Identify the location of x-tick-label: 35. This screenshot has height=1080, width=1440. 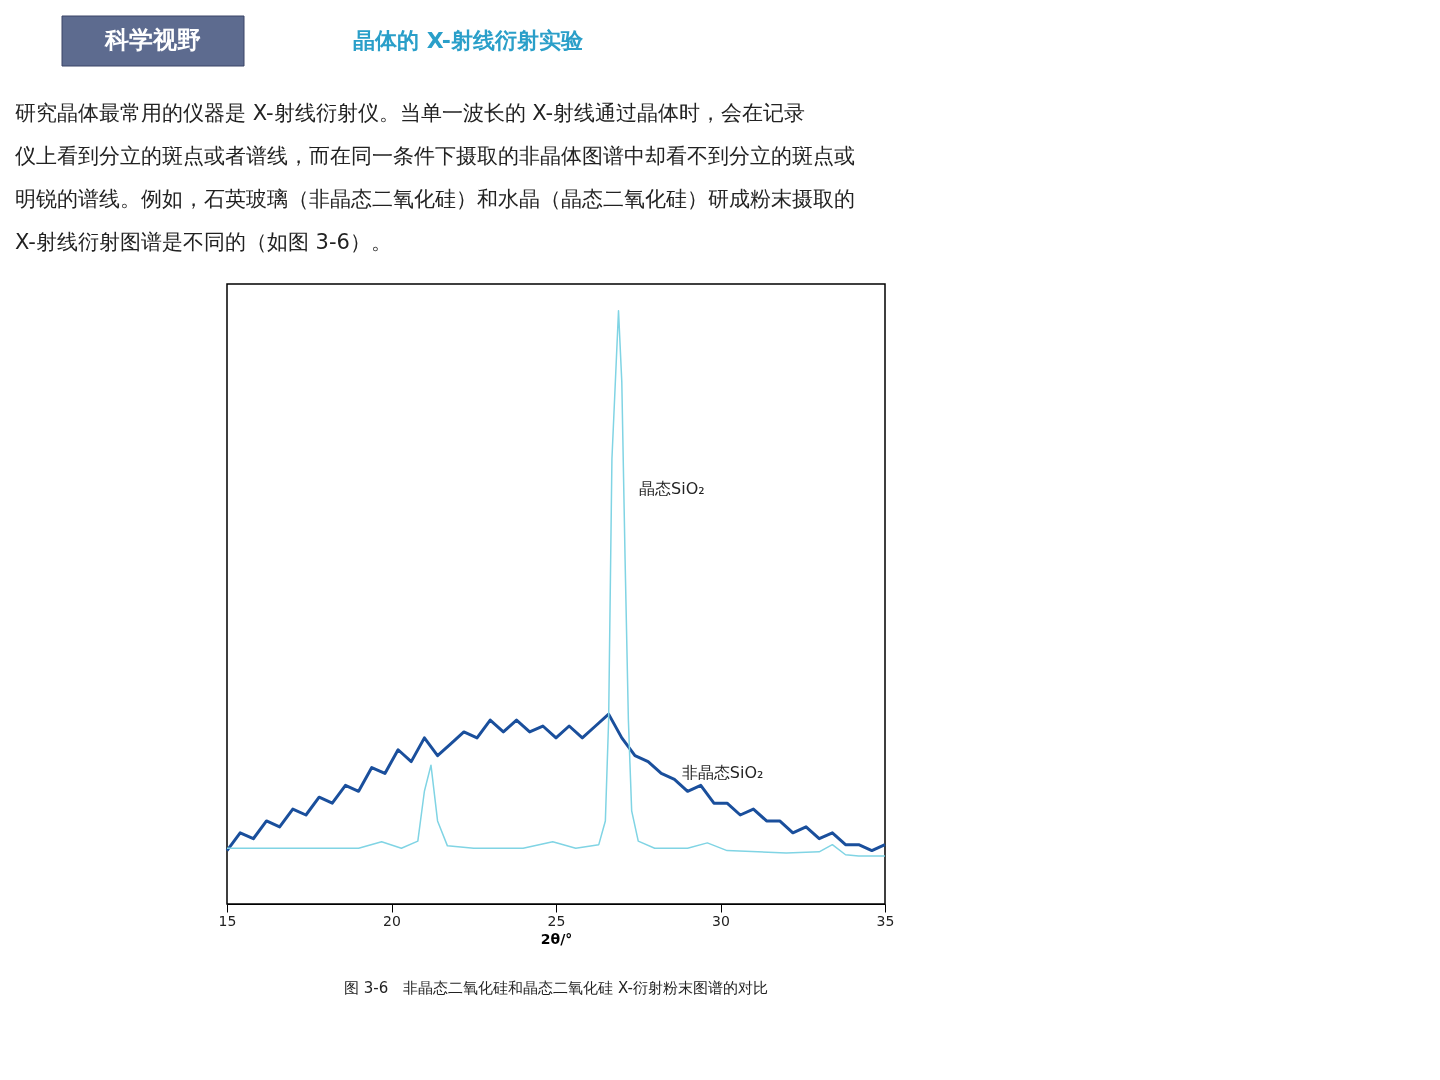
(885, 920).